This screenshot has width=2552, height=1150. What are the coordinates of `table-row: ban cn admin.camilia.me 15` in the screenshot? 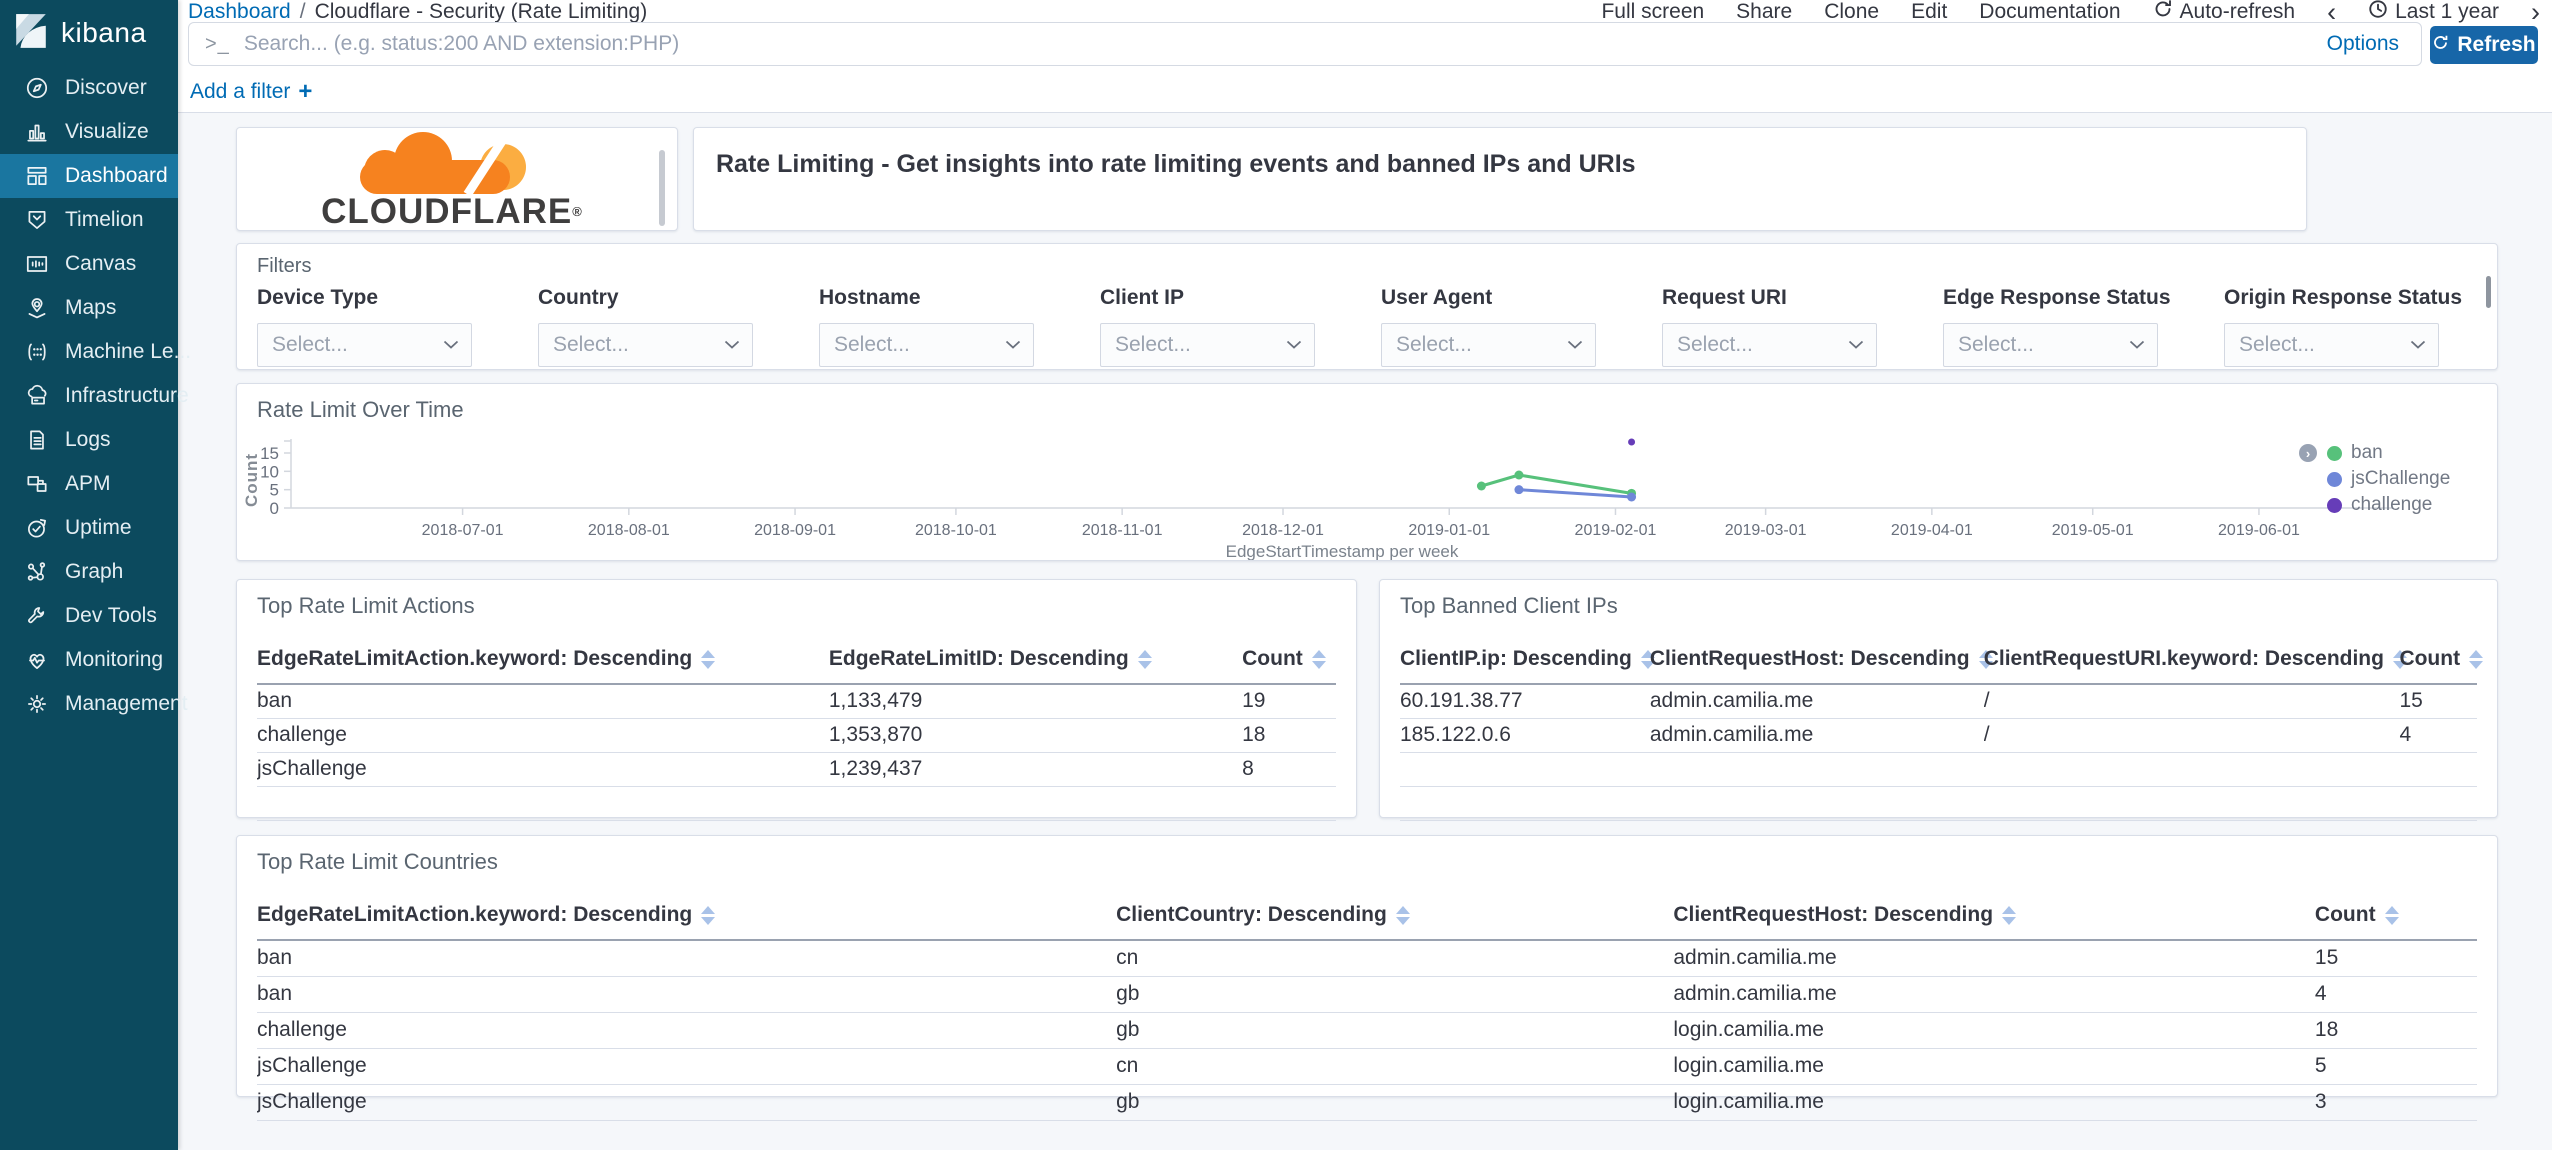 It's located at (1367, 958).